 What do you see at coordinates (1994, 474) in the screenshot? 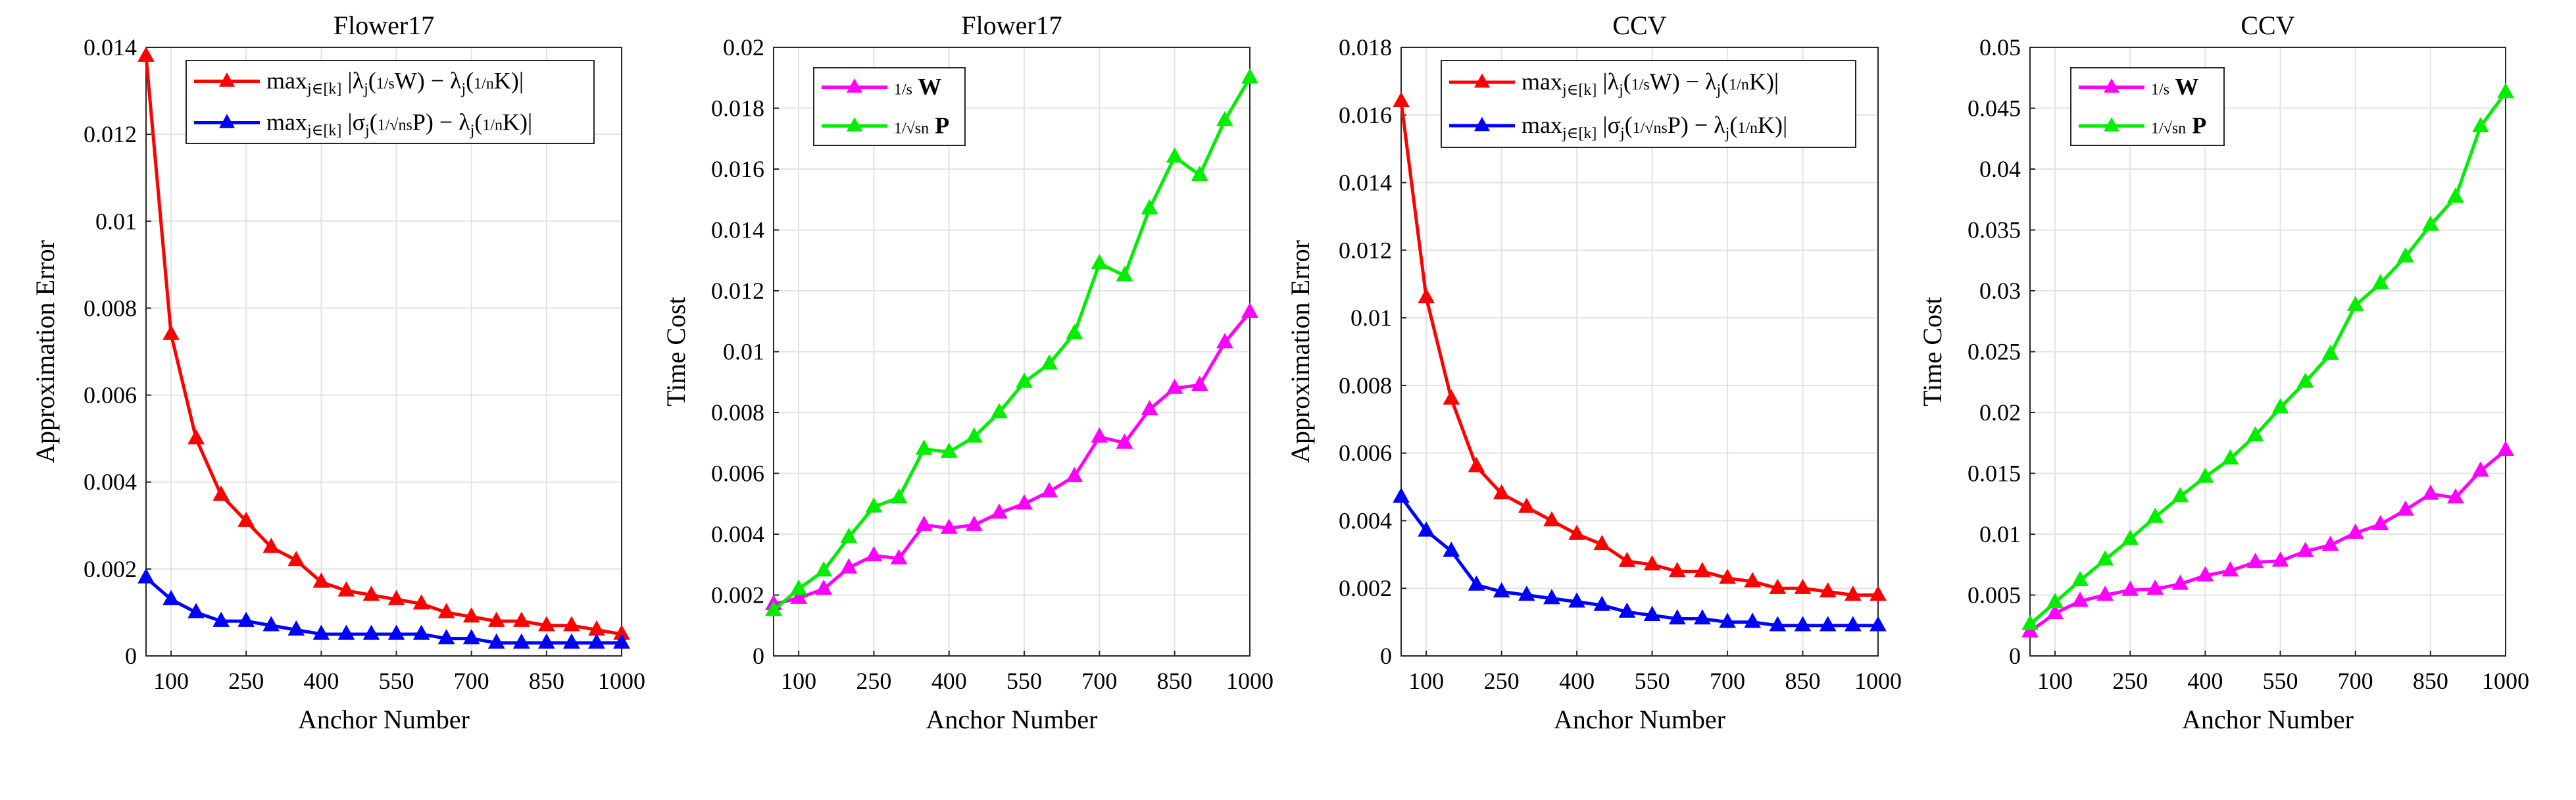
I see `y-tick-label: 0.015` at bounding box center [1994, 474].